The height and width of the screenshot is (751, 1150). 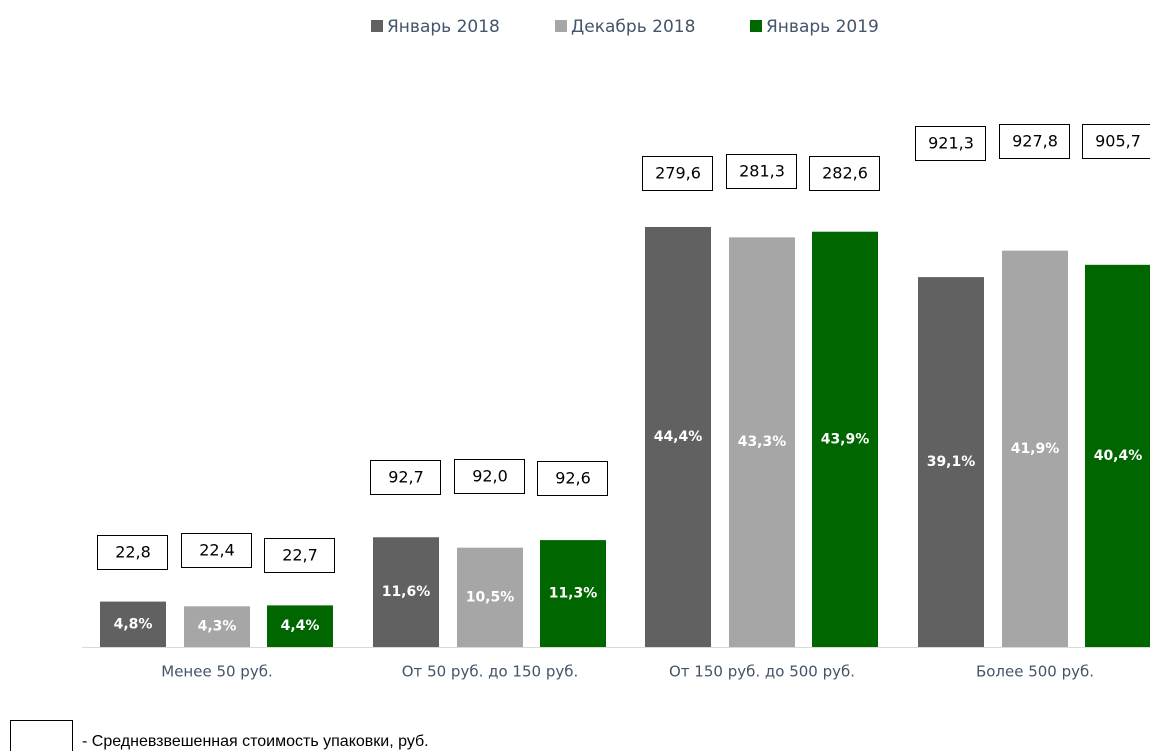 I want to click on price-label: 279,6, so click(x=678, y=173).